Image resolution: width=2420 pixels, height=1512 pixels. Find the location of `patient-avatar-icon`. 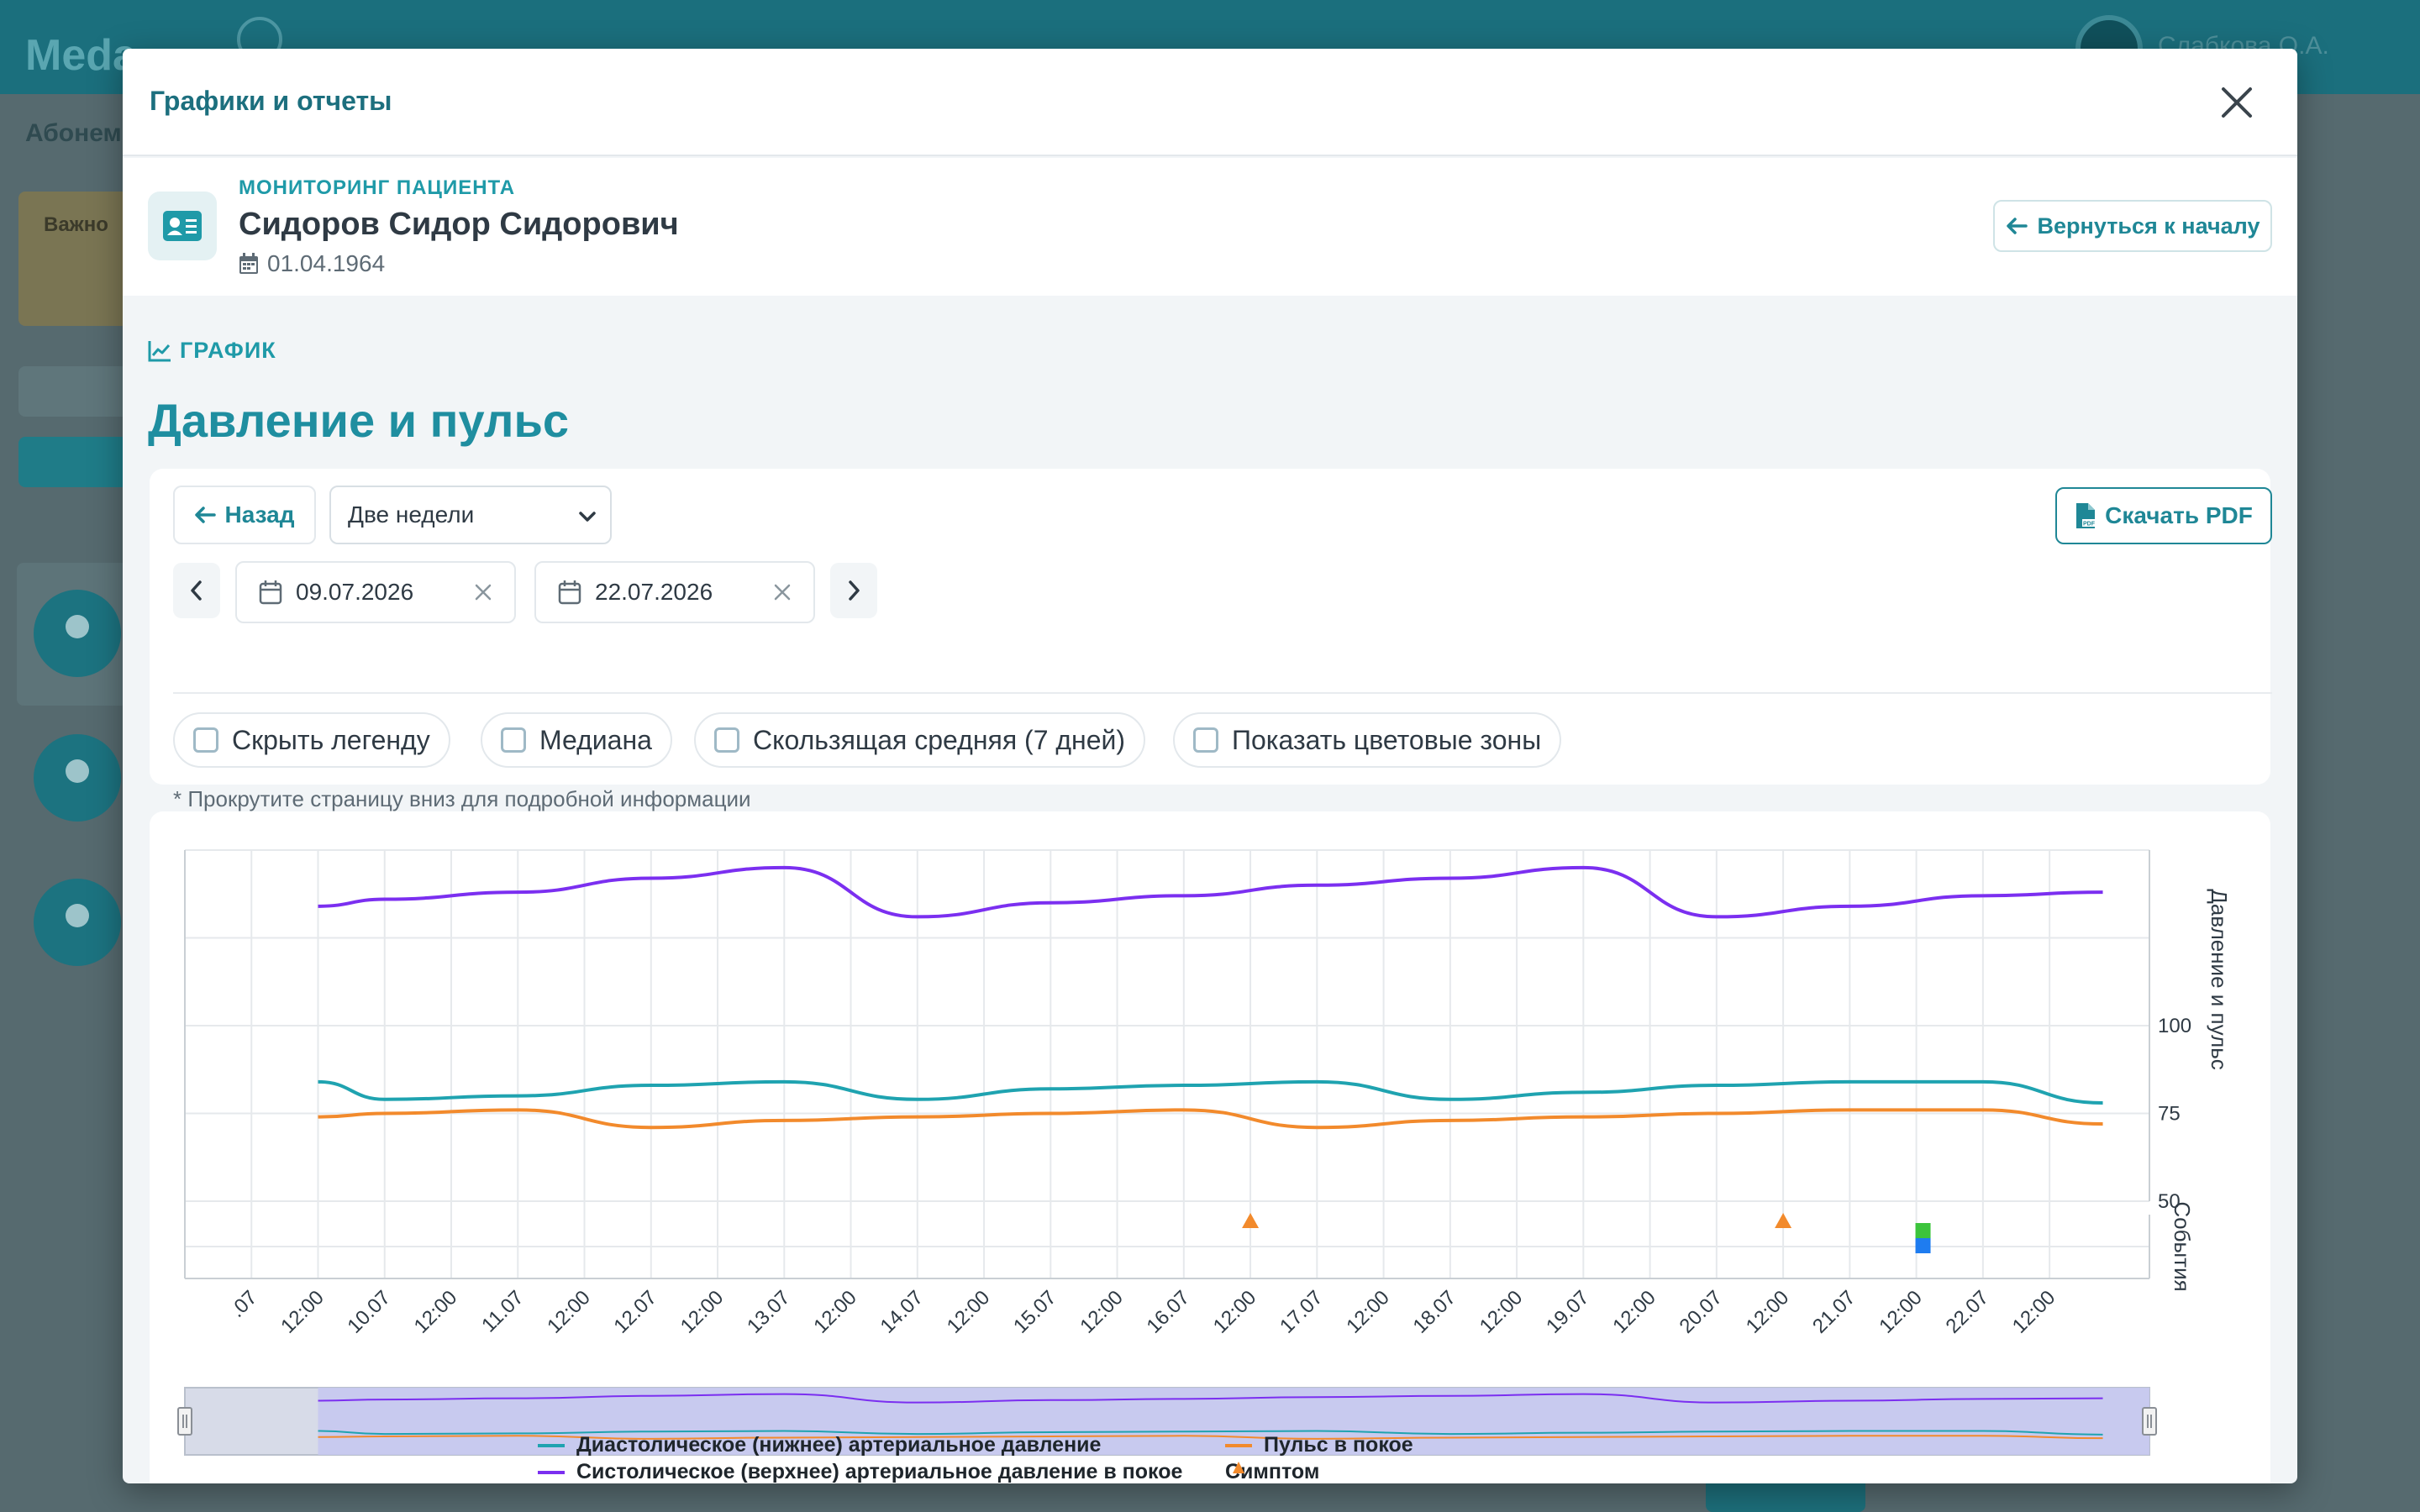

patient-avatar-icon is located at coordinates (77, 778).